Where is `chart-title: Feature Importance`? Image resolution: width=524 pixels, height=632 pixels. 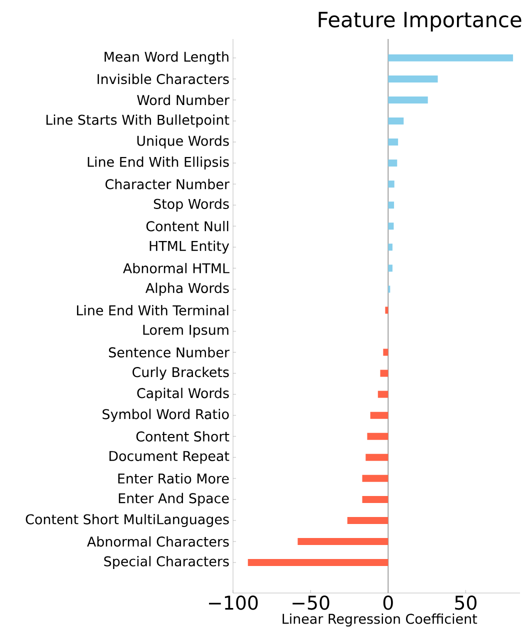
chart-title: Feature Importance is located at coordinates (420, 22).